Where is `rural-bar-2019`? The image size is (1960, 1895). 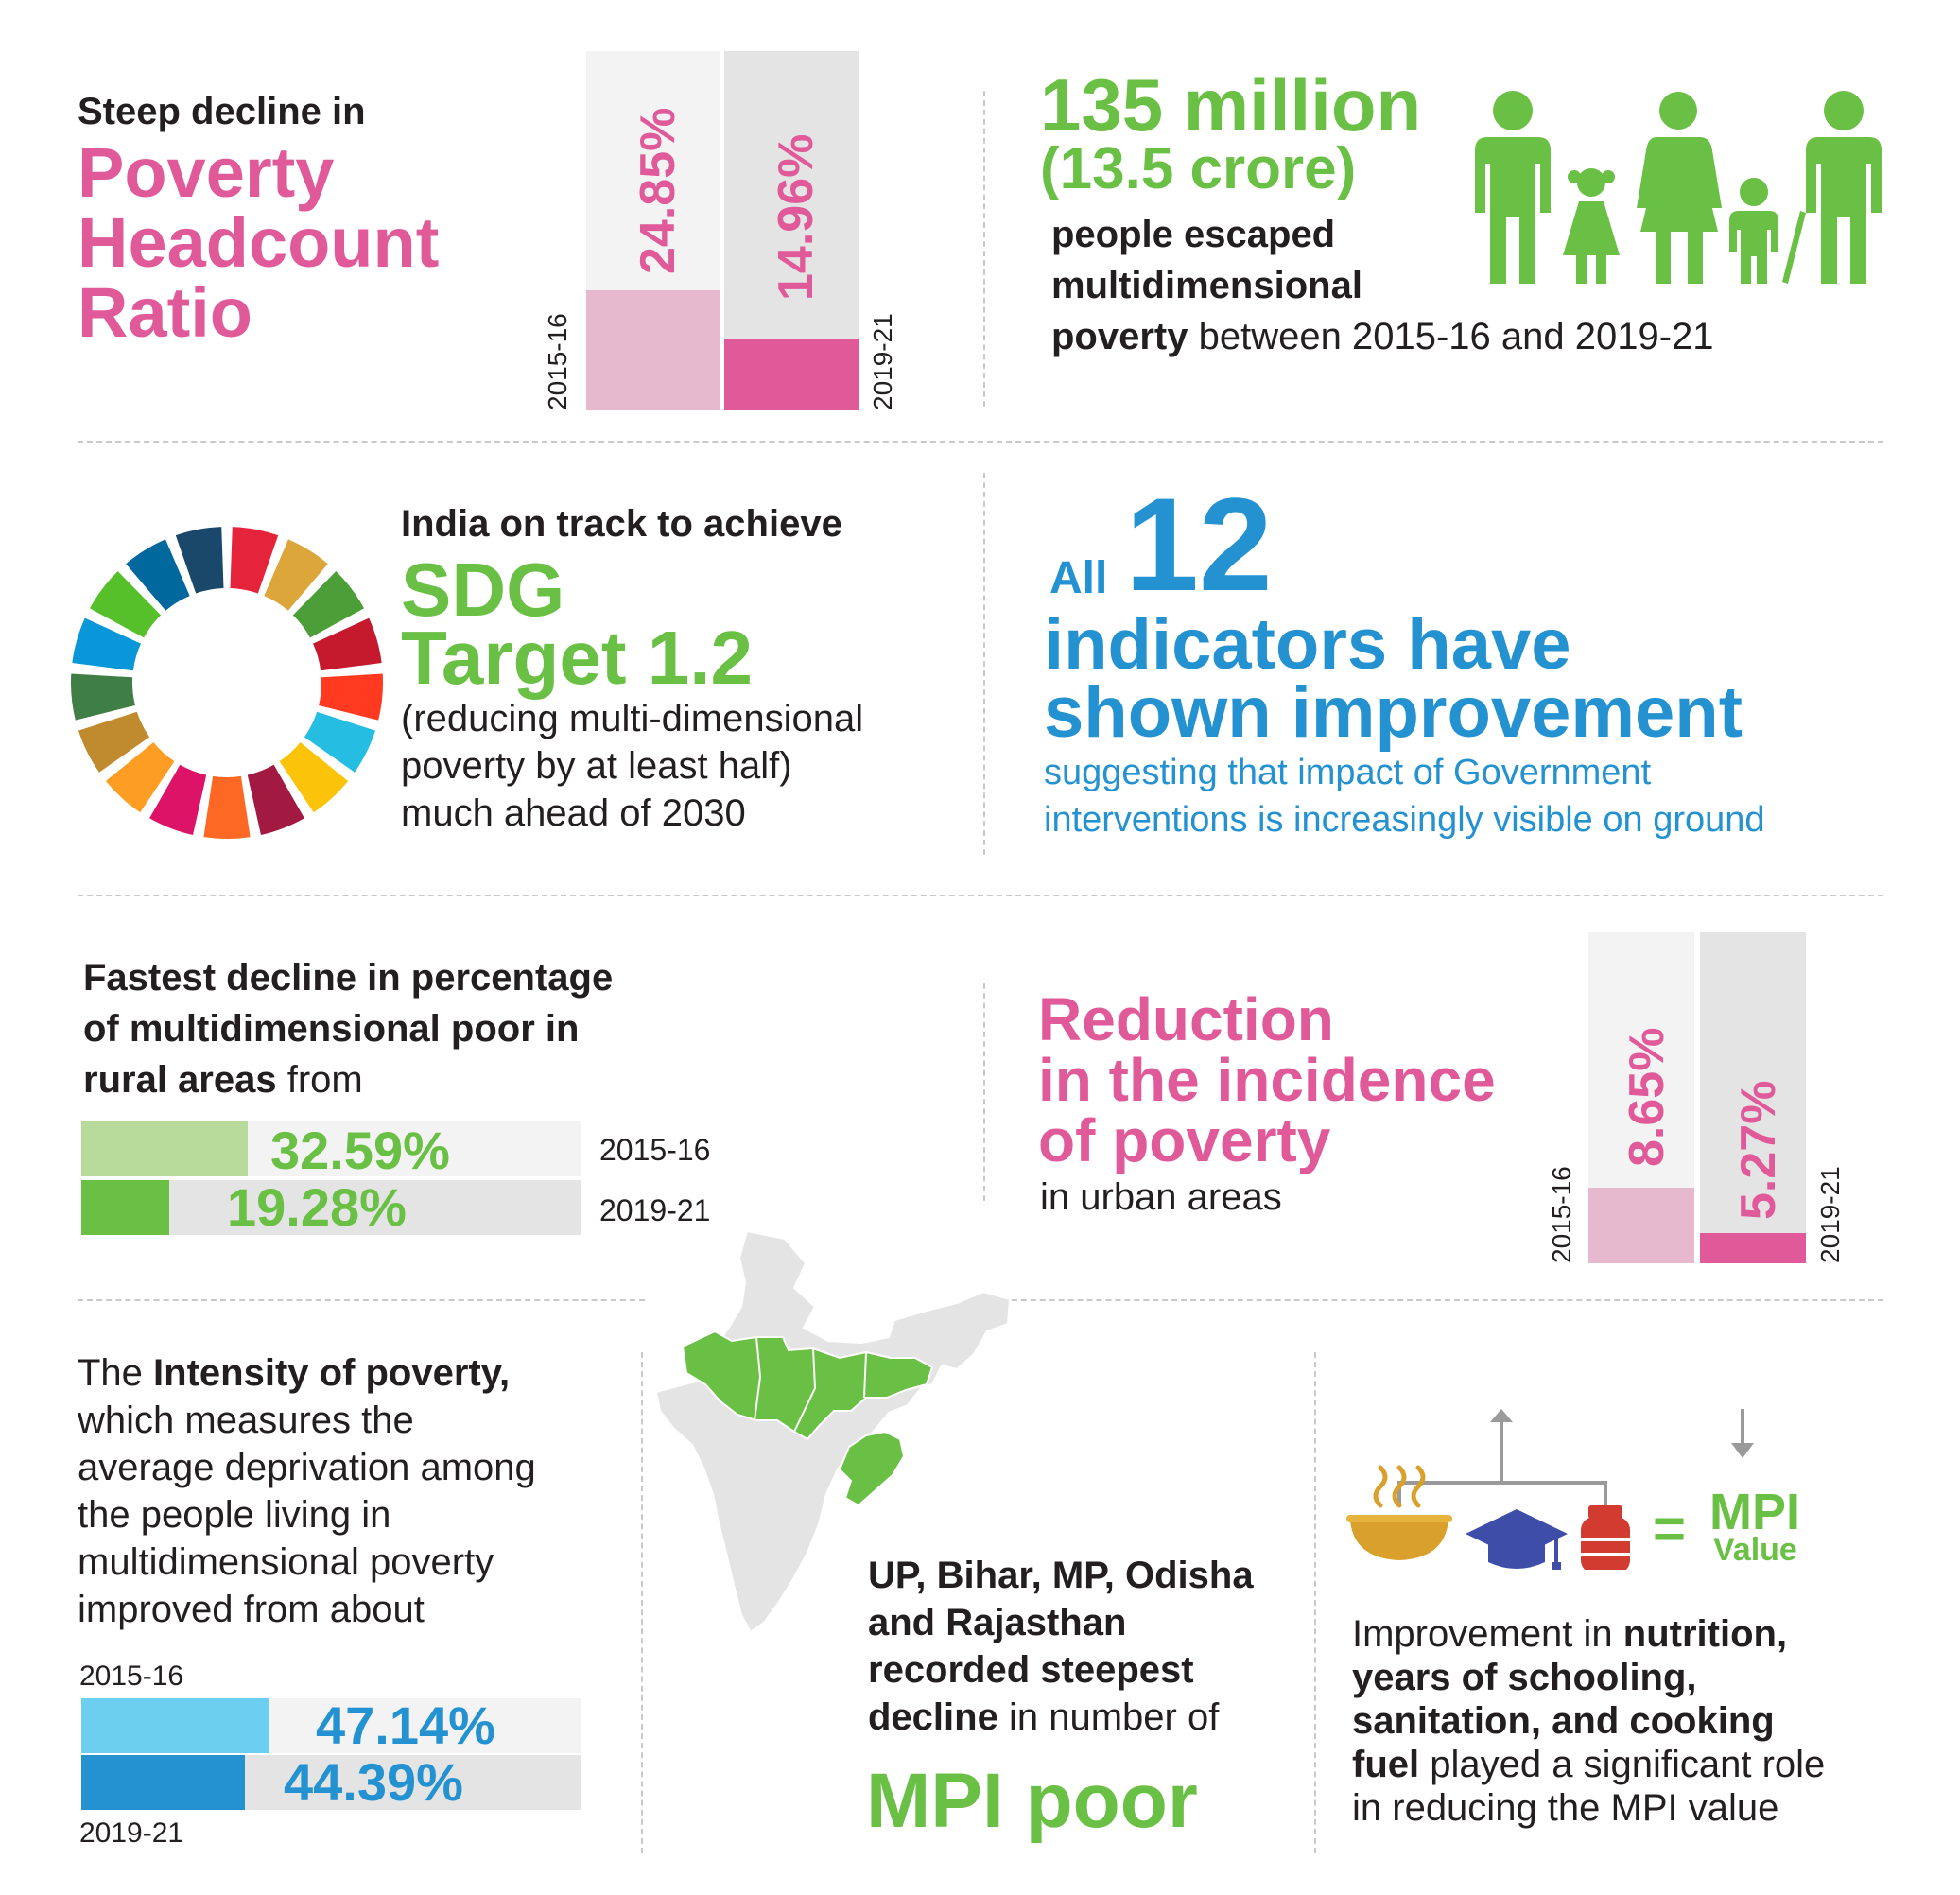
rural-bar-2019 is located at coordinates (125, 1207).